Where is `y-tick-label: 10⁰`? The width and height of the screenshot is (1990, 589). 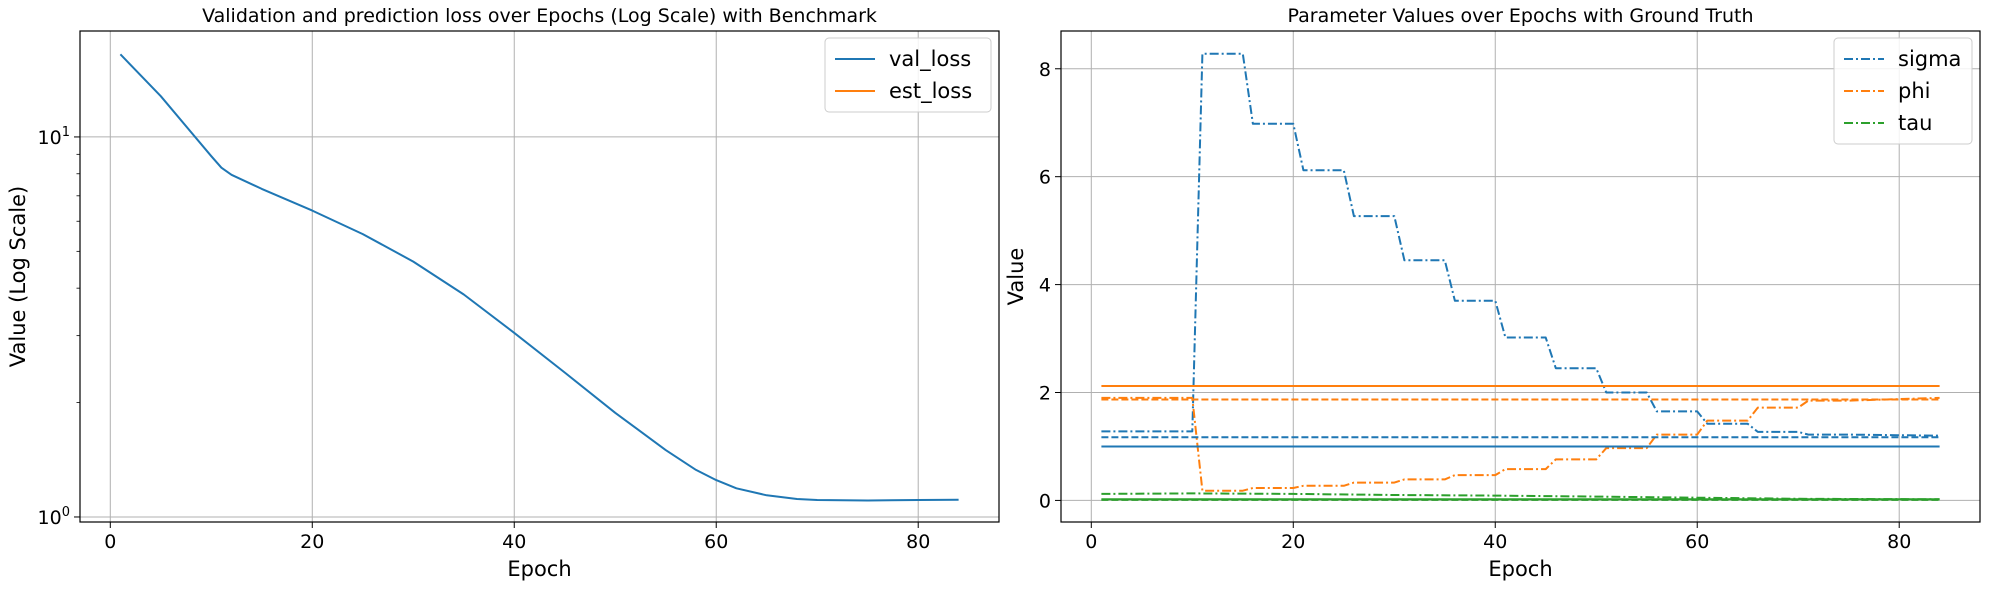 y-tick-label: 10⁰ is located at coordinates (54, 517).